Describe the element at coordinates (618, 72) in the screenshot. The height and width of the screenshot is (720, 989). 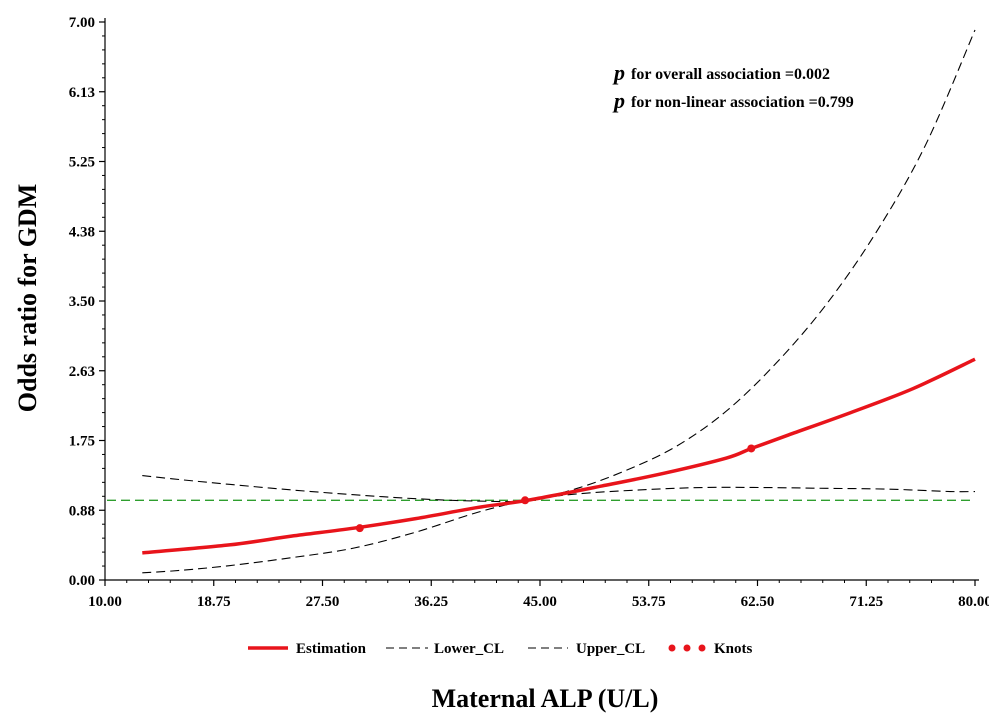
I see `annotation-p-symbol-1: p` at that location.